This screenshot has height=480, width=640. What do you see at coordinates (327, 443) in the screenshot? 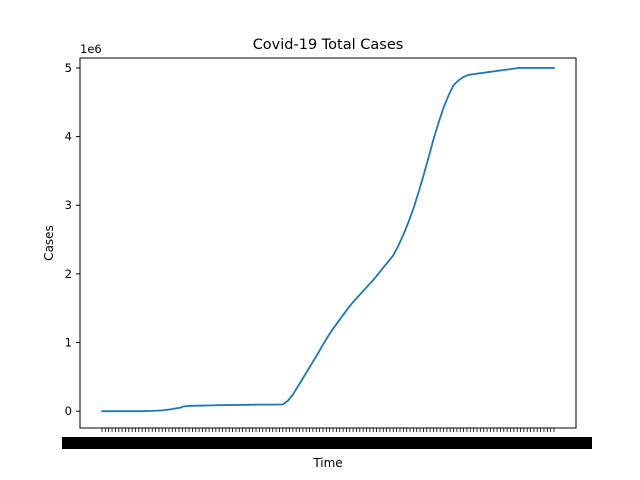
I see `x-tick-labels-overlapping` at bounding box center [327, 443].